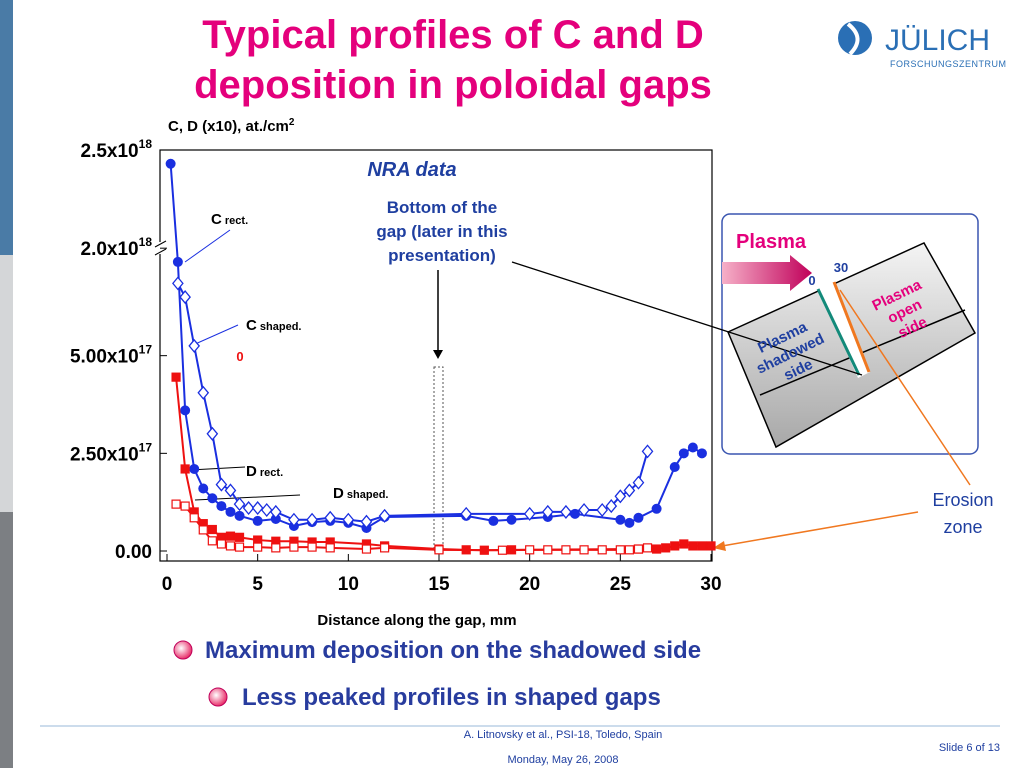 This screenshot has width=1024, height=768. I want to click on x-axis-title: Distance along the gap, mm, so click(416, 620).